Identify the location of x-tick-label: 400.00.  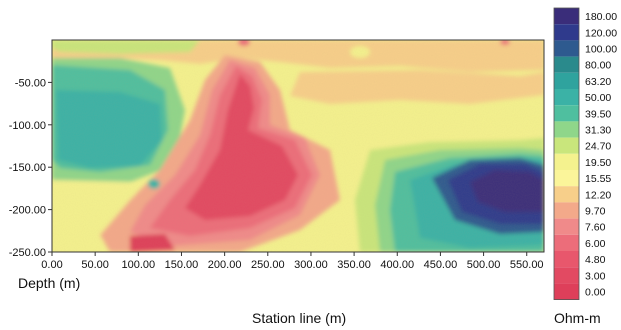
(397, 265).